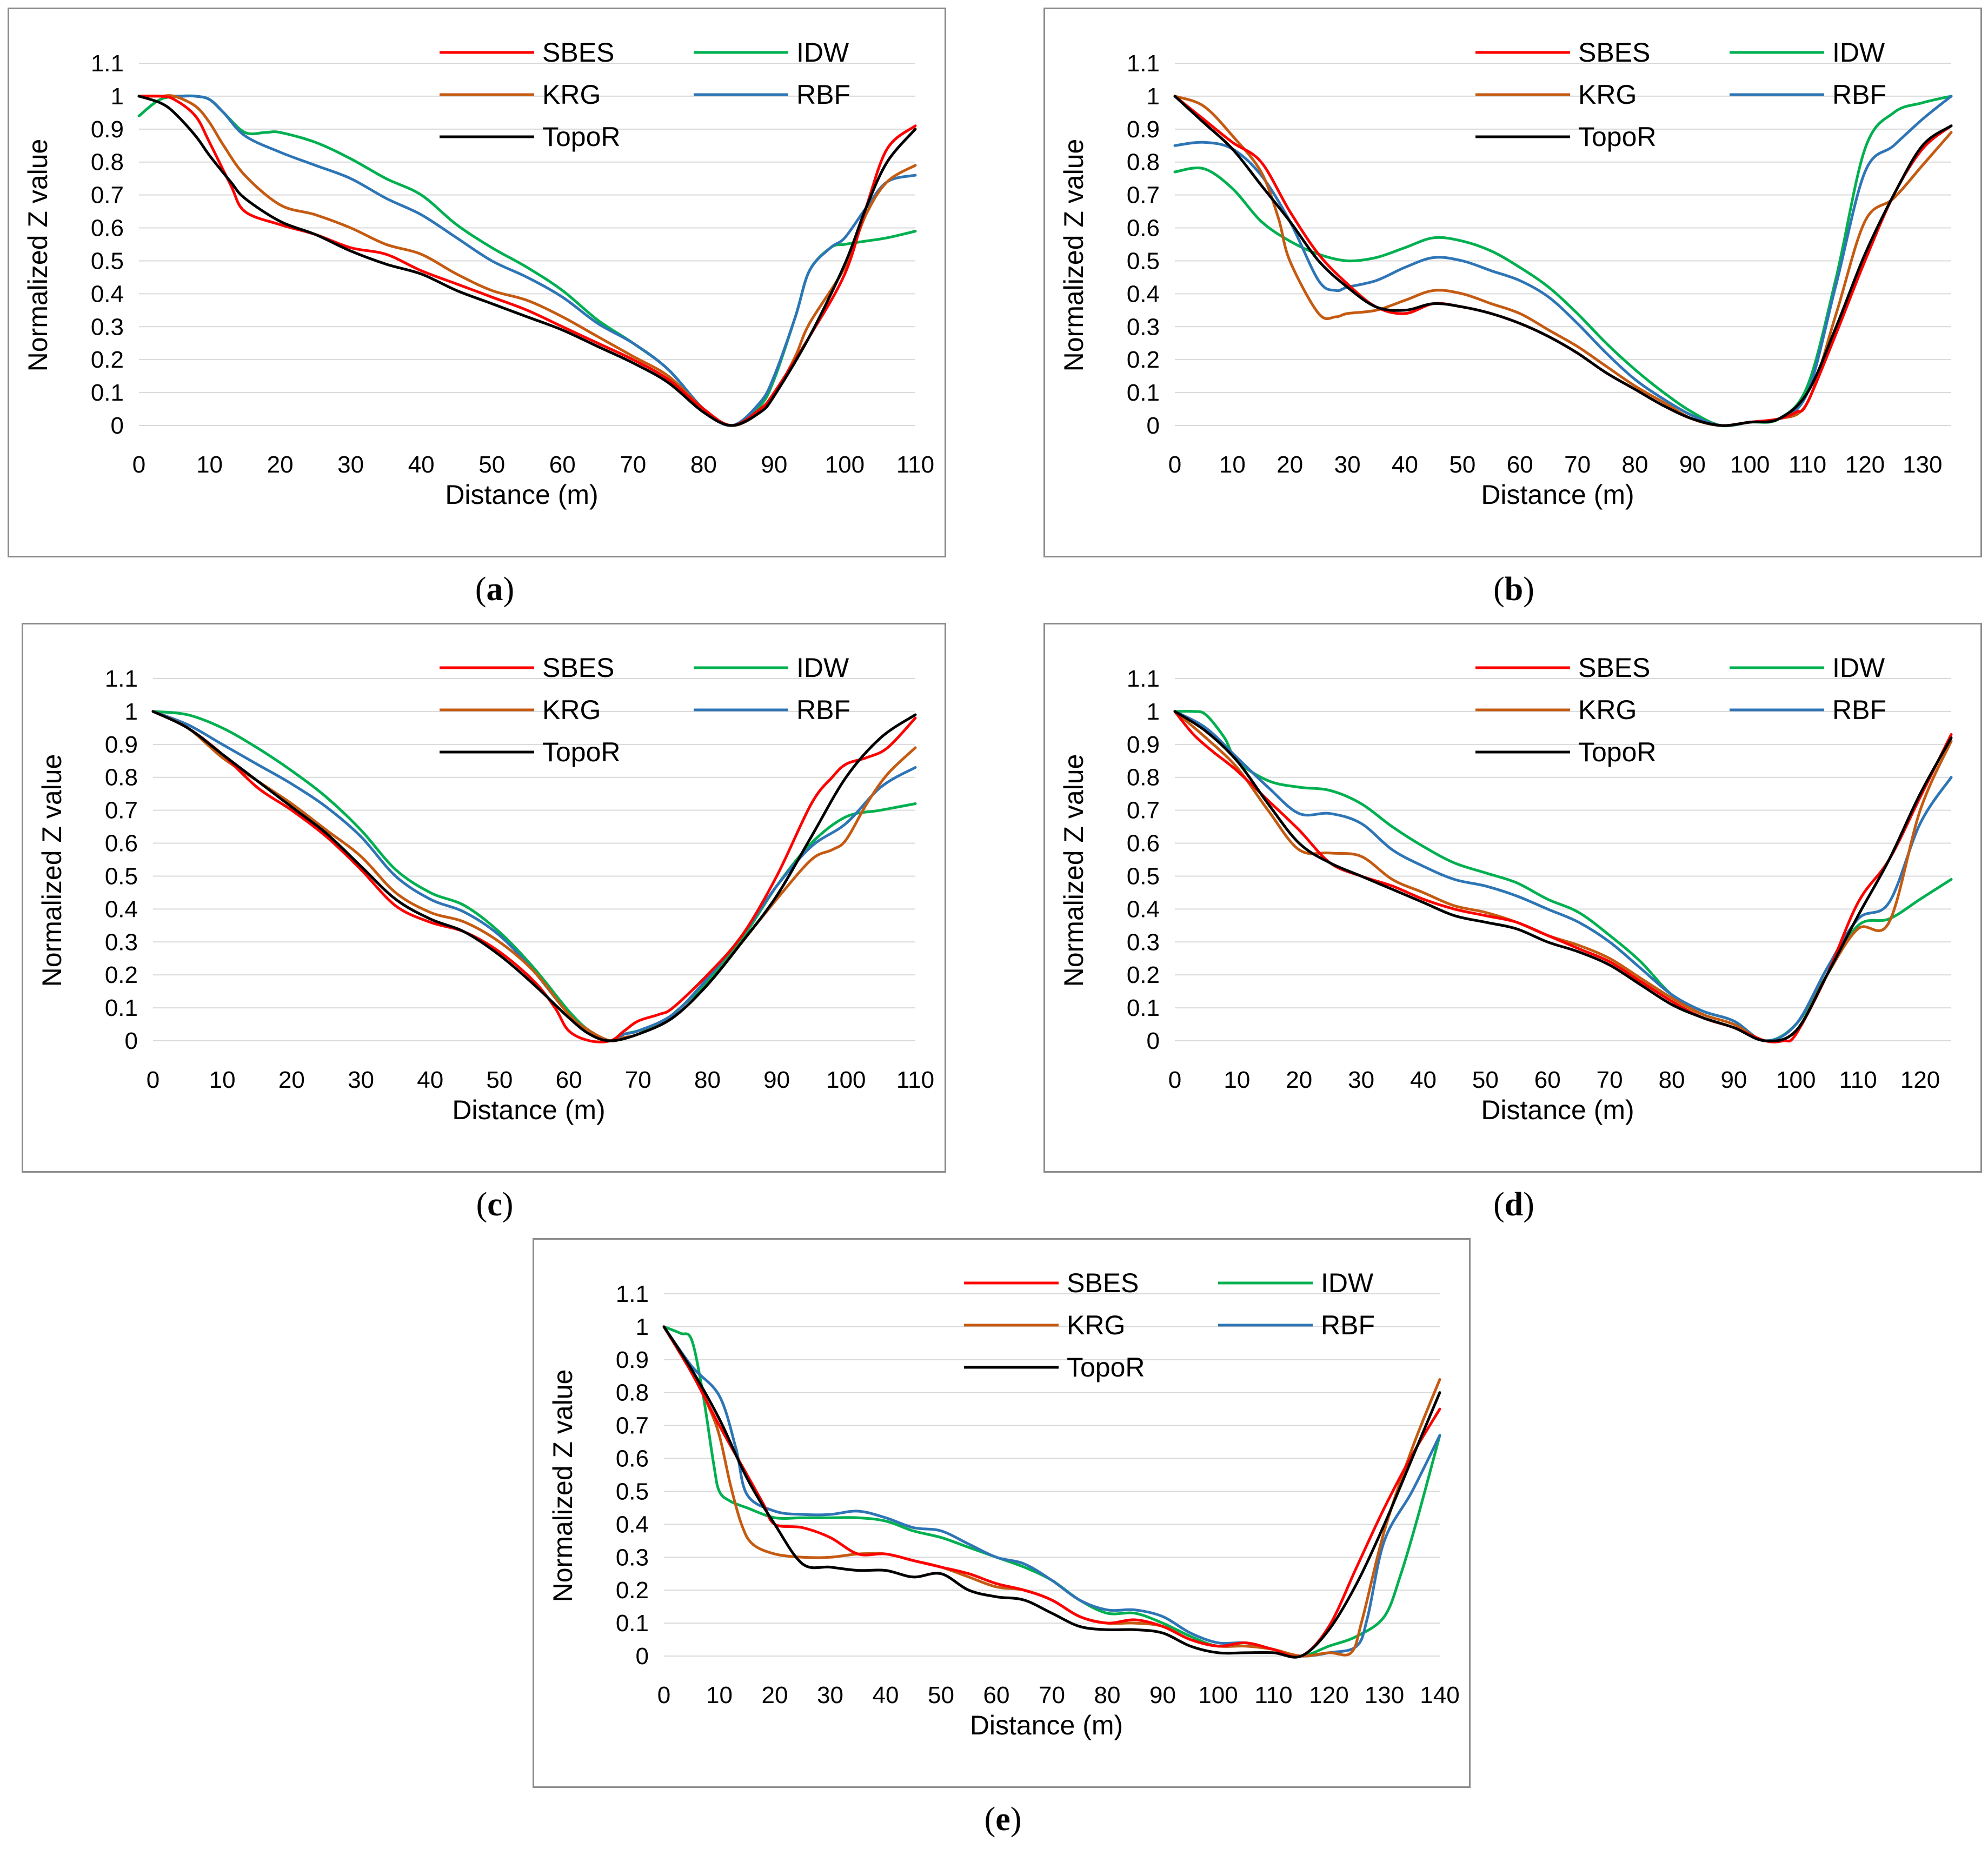  I want to click on y-tick-label: 1, so click(1153, 712).